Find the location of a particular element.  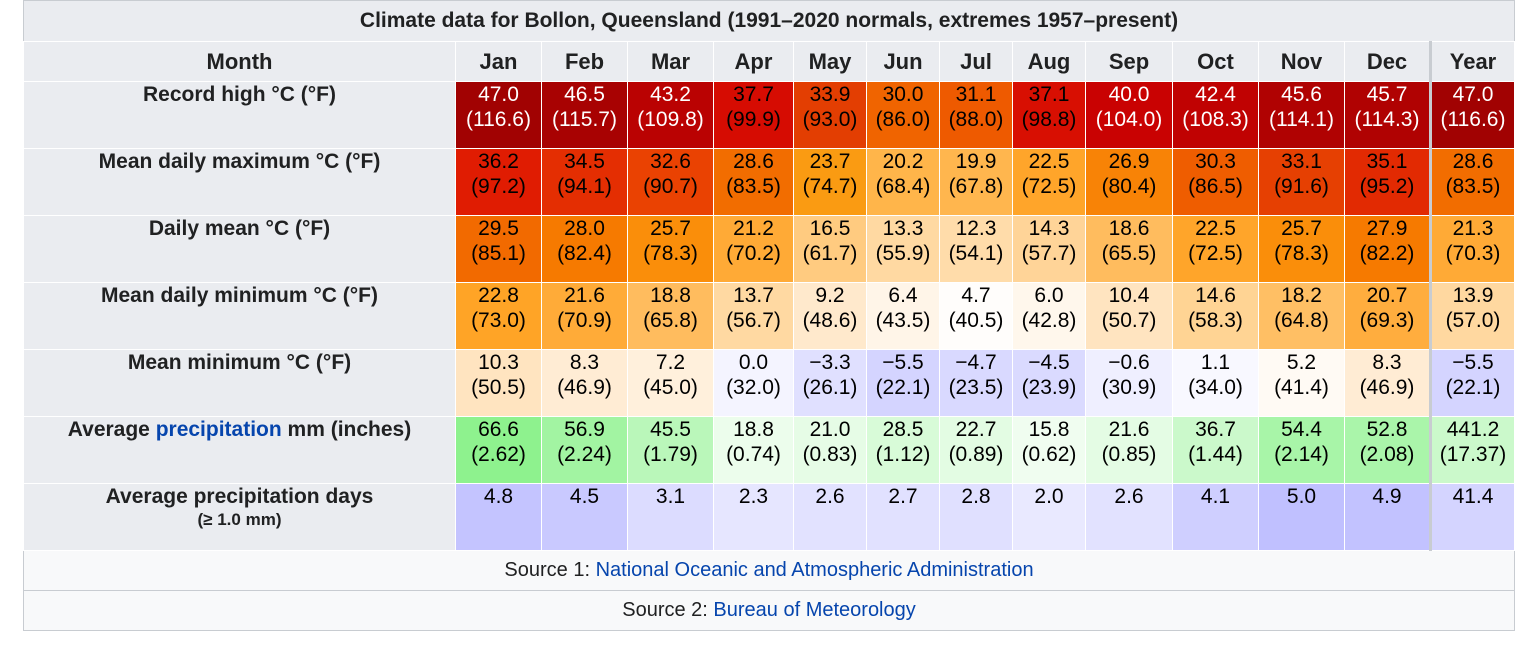

metric-value: 18.8 is located at coordinates (670, 295).